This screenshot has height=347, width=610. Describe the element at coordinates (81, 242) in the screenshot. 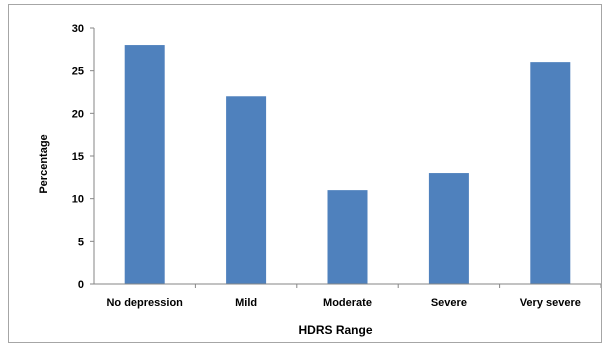

I see `y-tick-label: 5` at that location.